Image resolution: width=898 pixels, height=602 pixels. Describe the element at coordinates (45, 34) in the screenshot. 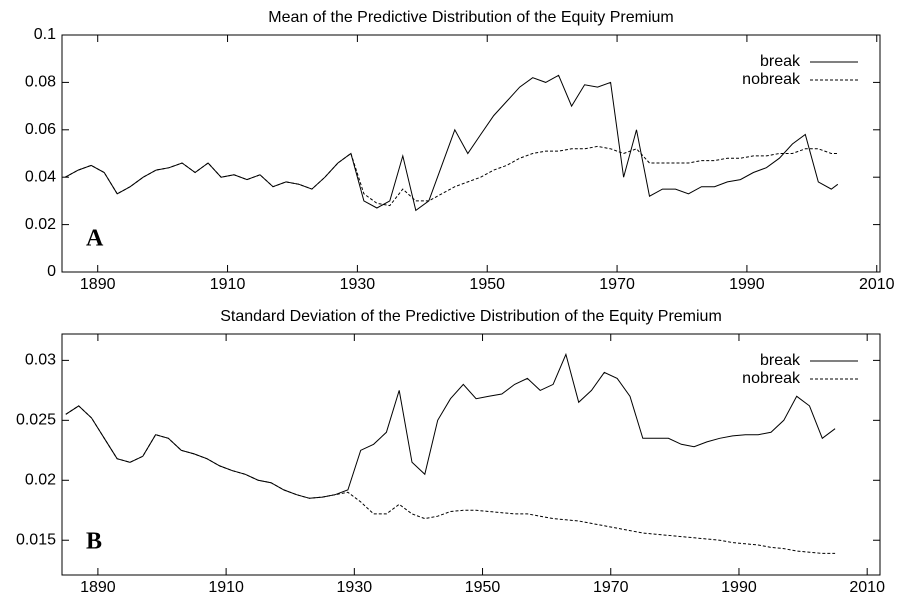

I see `y-tick-label: 0.1` at that location.